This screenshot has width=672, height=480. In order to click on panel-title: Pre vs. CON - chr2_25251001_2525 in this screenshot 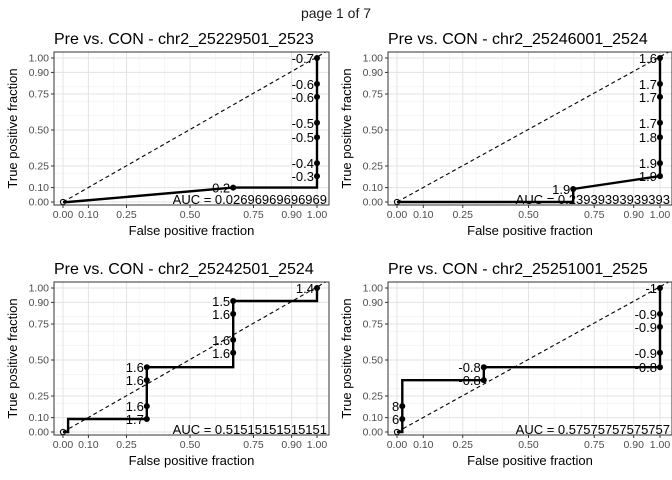, I will do `click(518, 269)`.